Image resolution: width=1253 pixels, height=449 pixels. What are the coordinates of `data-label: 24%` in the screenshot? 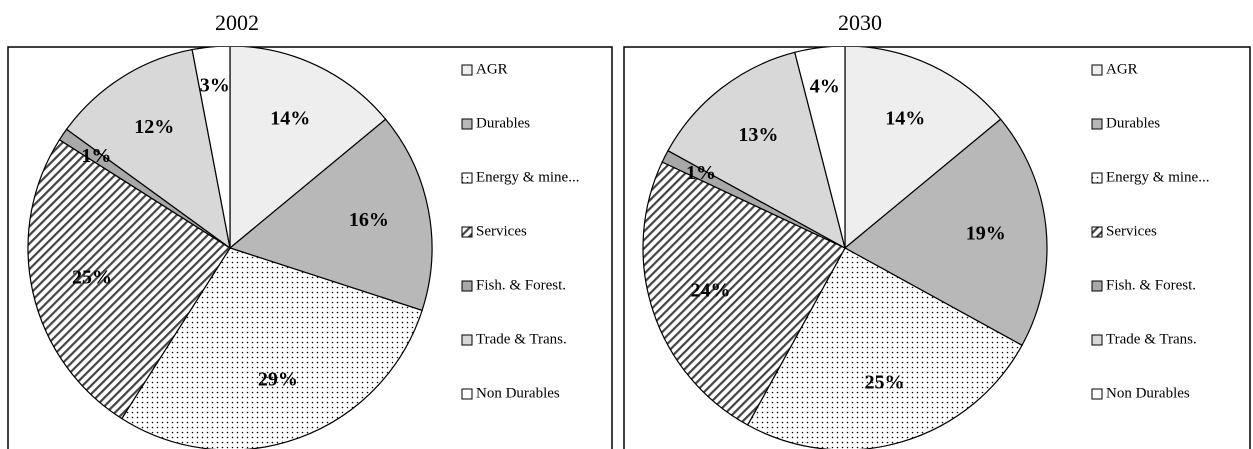 It's located at (711, 290).